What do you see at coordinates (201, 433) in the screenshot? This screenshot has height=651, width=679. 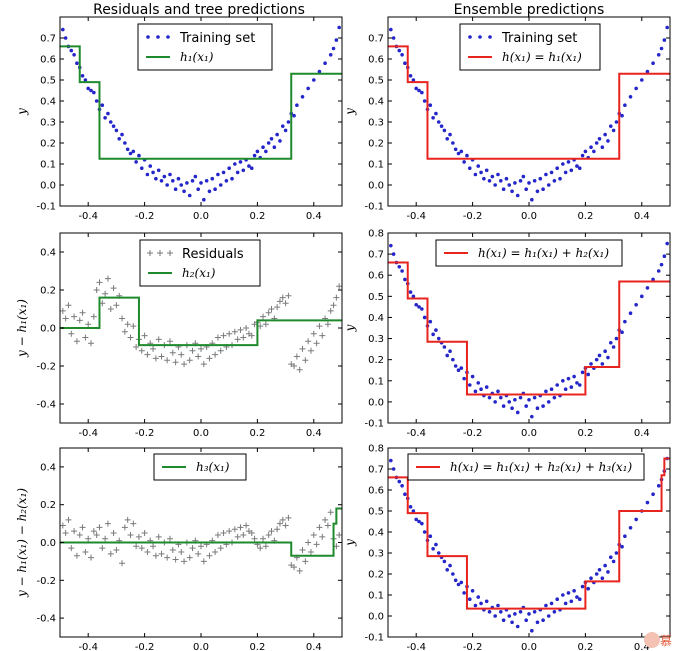 I see `x-tick-label: 0.0` at bounding box center [201, 433].